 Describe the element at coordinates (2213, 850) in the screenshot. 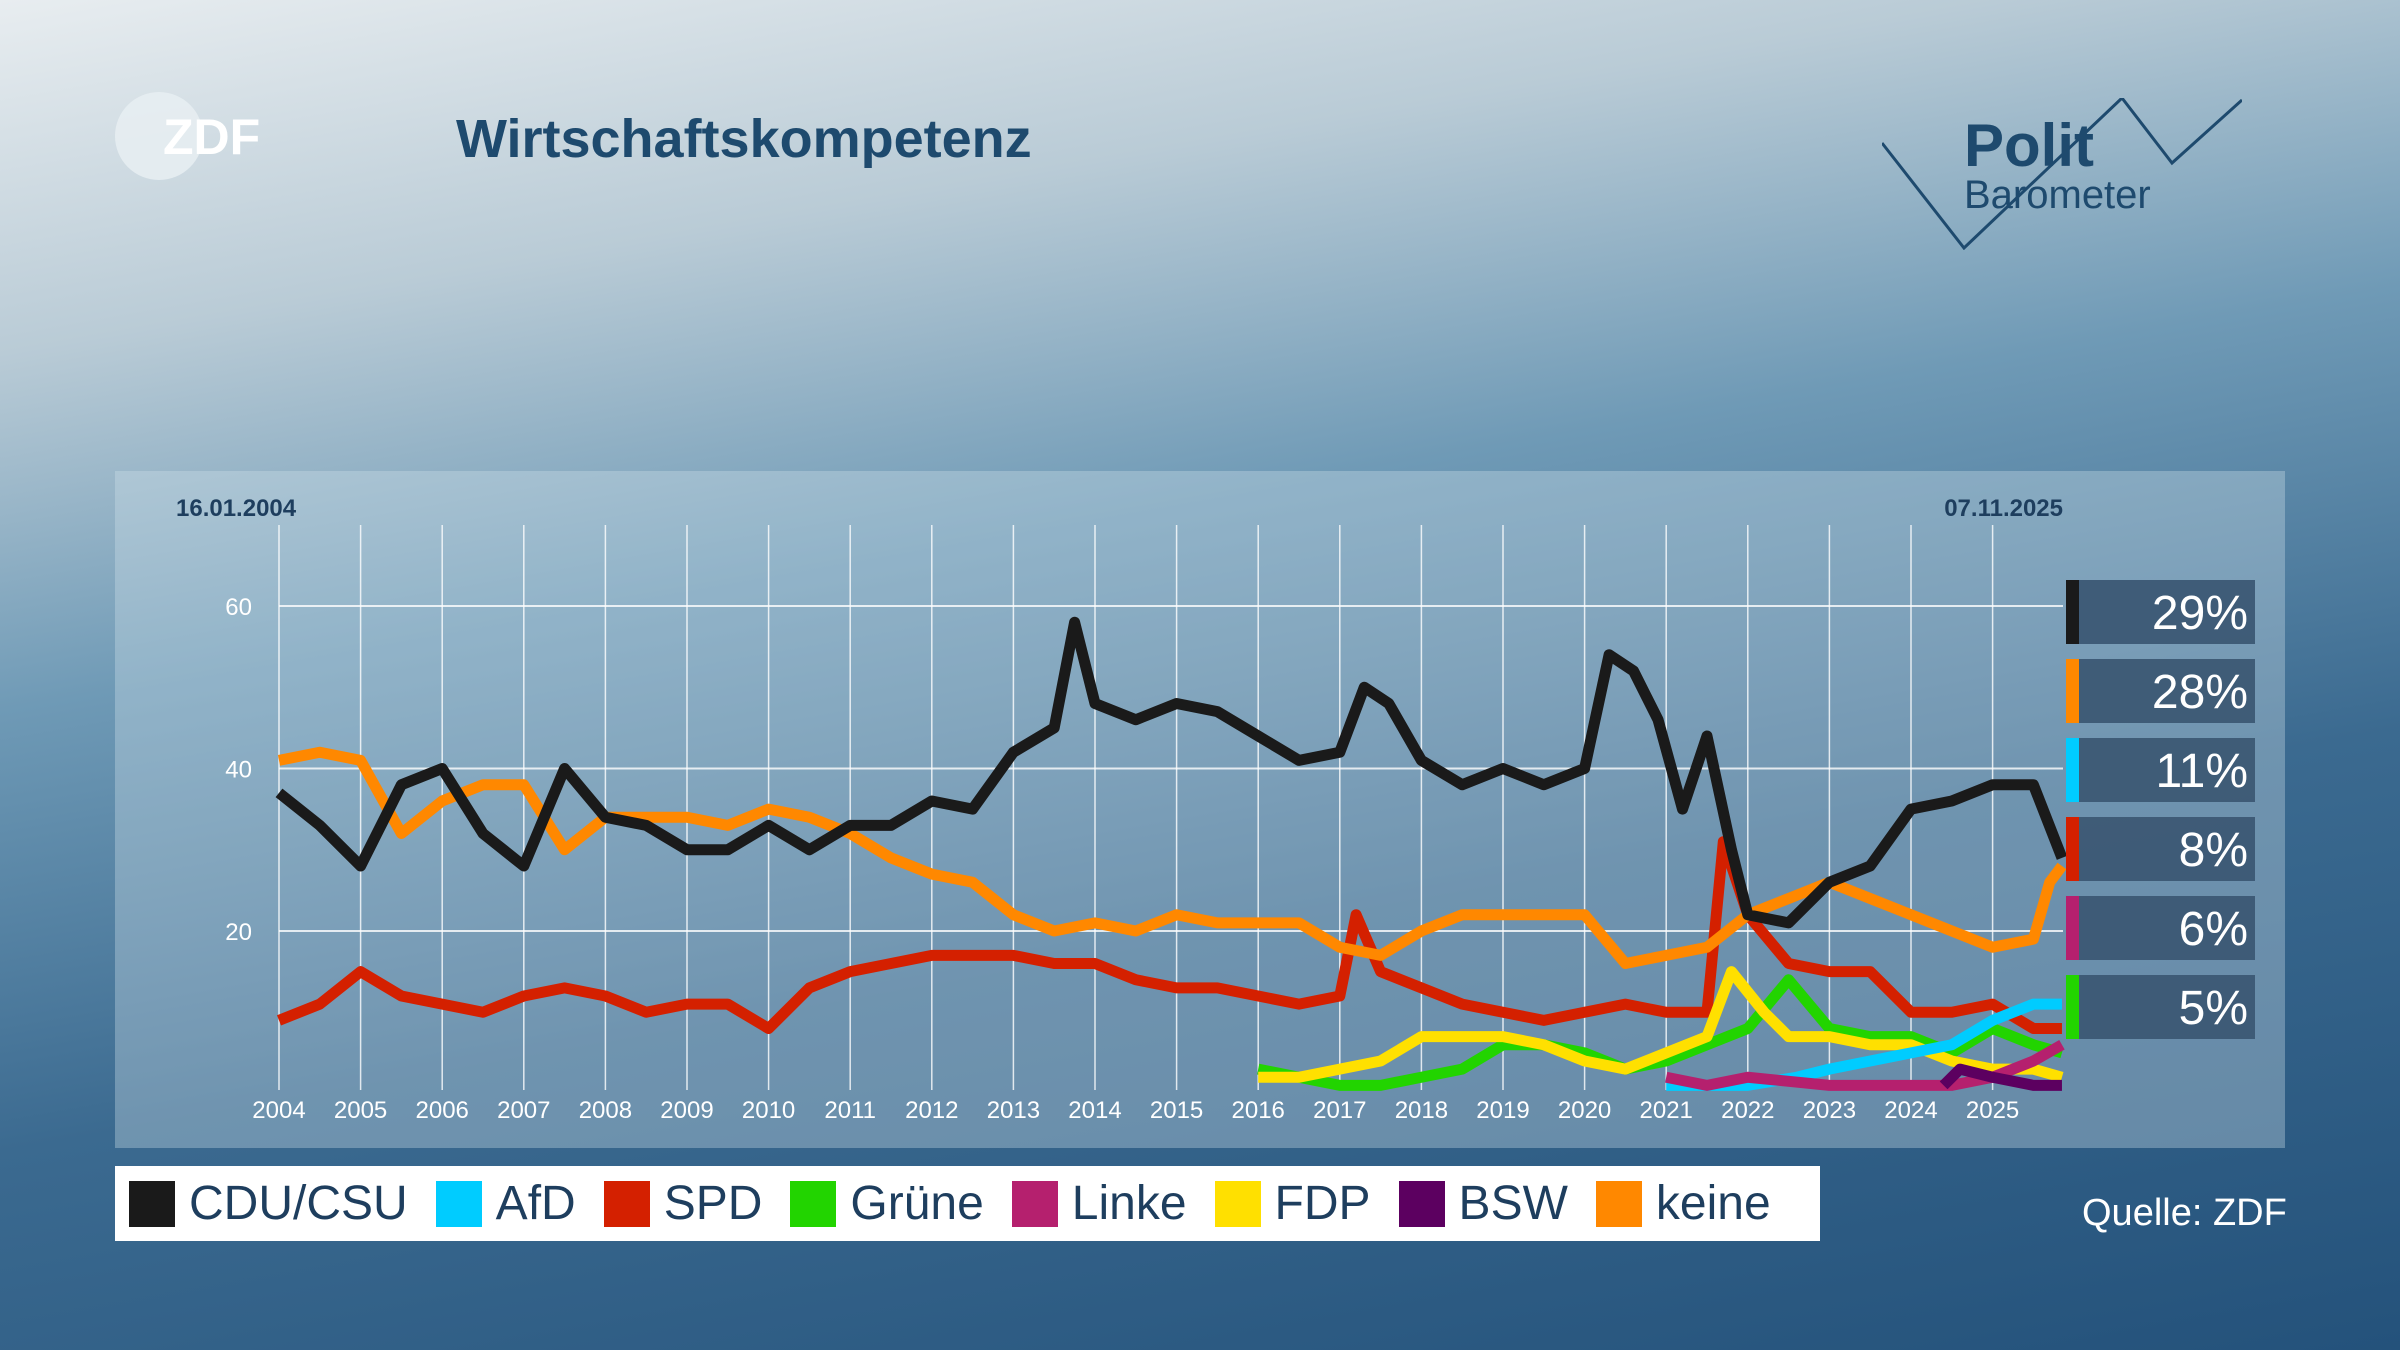

I see `latest-value-label: 8%` at that location.